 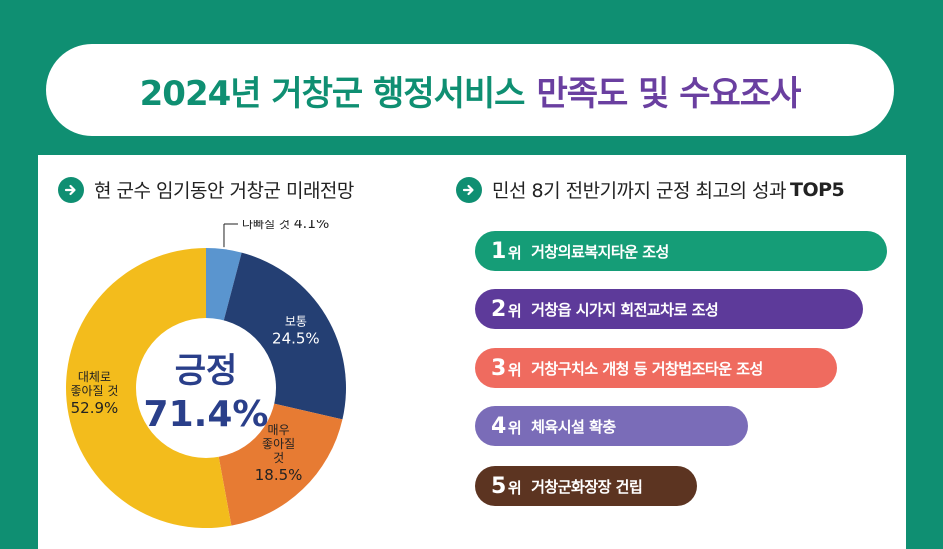 I want to click on right-section-heading: 민선 8기 전반기까지 군정 최고의 성과 TOP5, so click(x=650, y=189).